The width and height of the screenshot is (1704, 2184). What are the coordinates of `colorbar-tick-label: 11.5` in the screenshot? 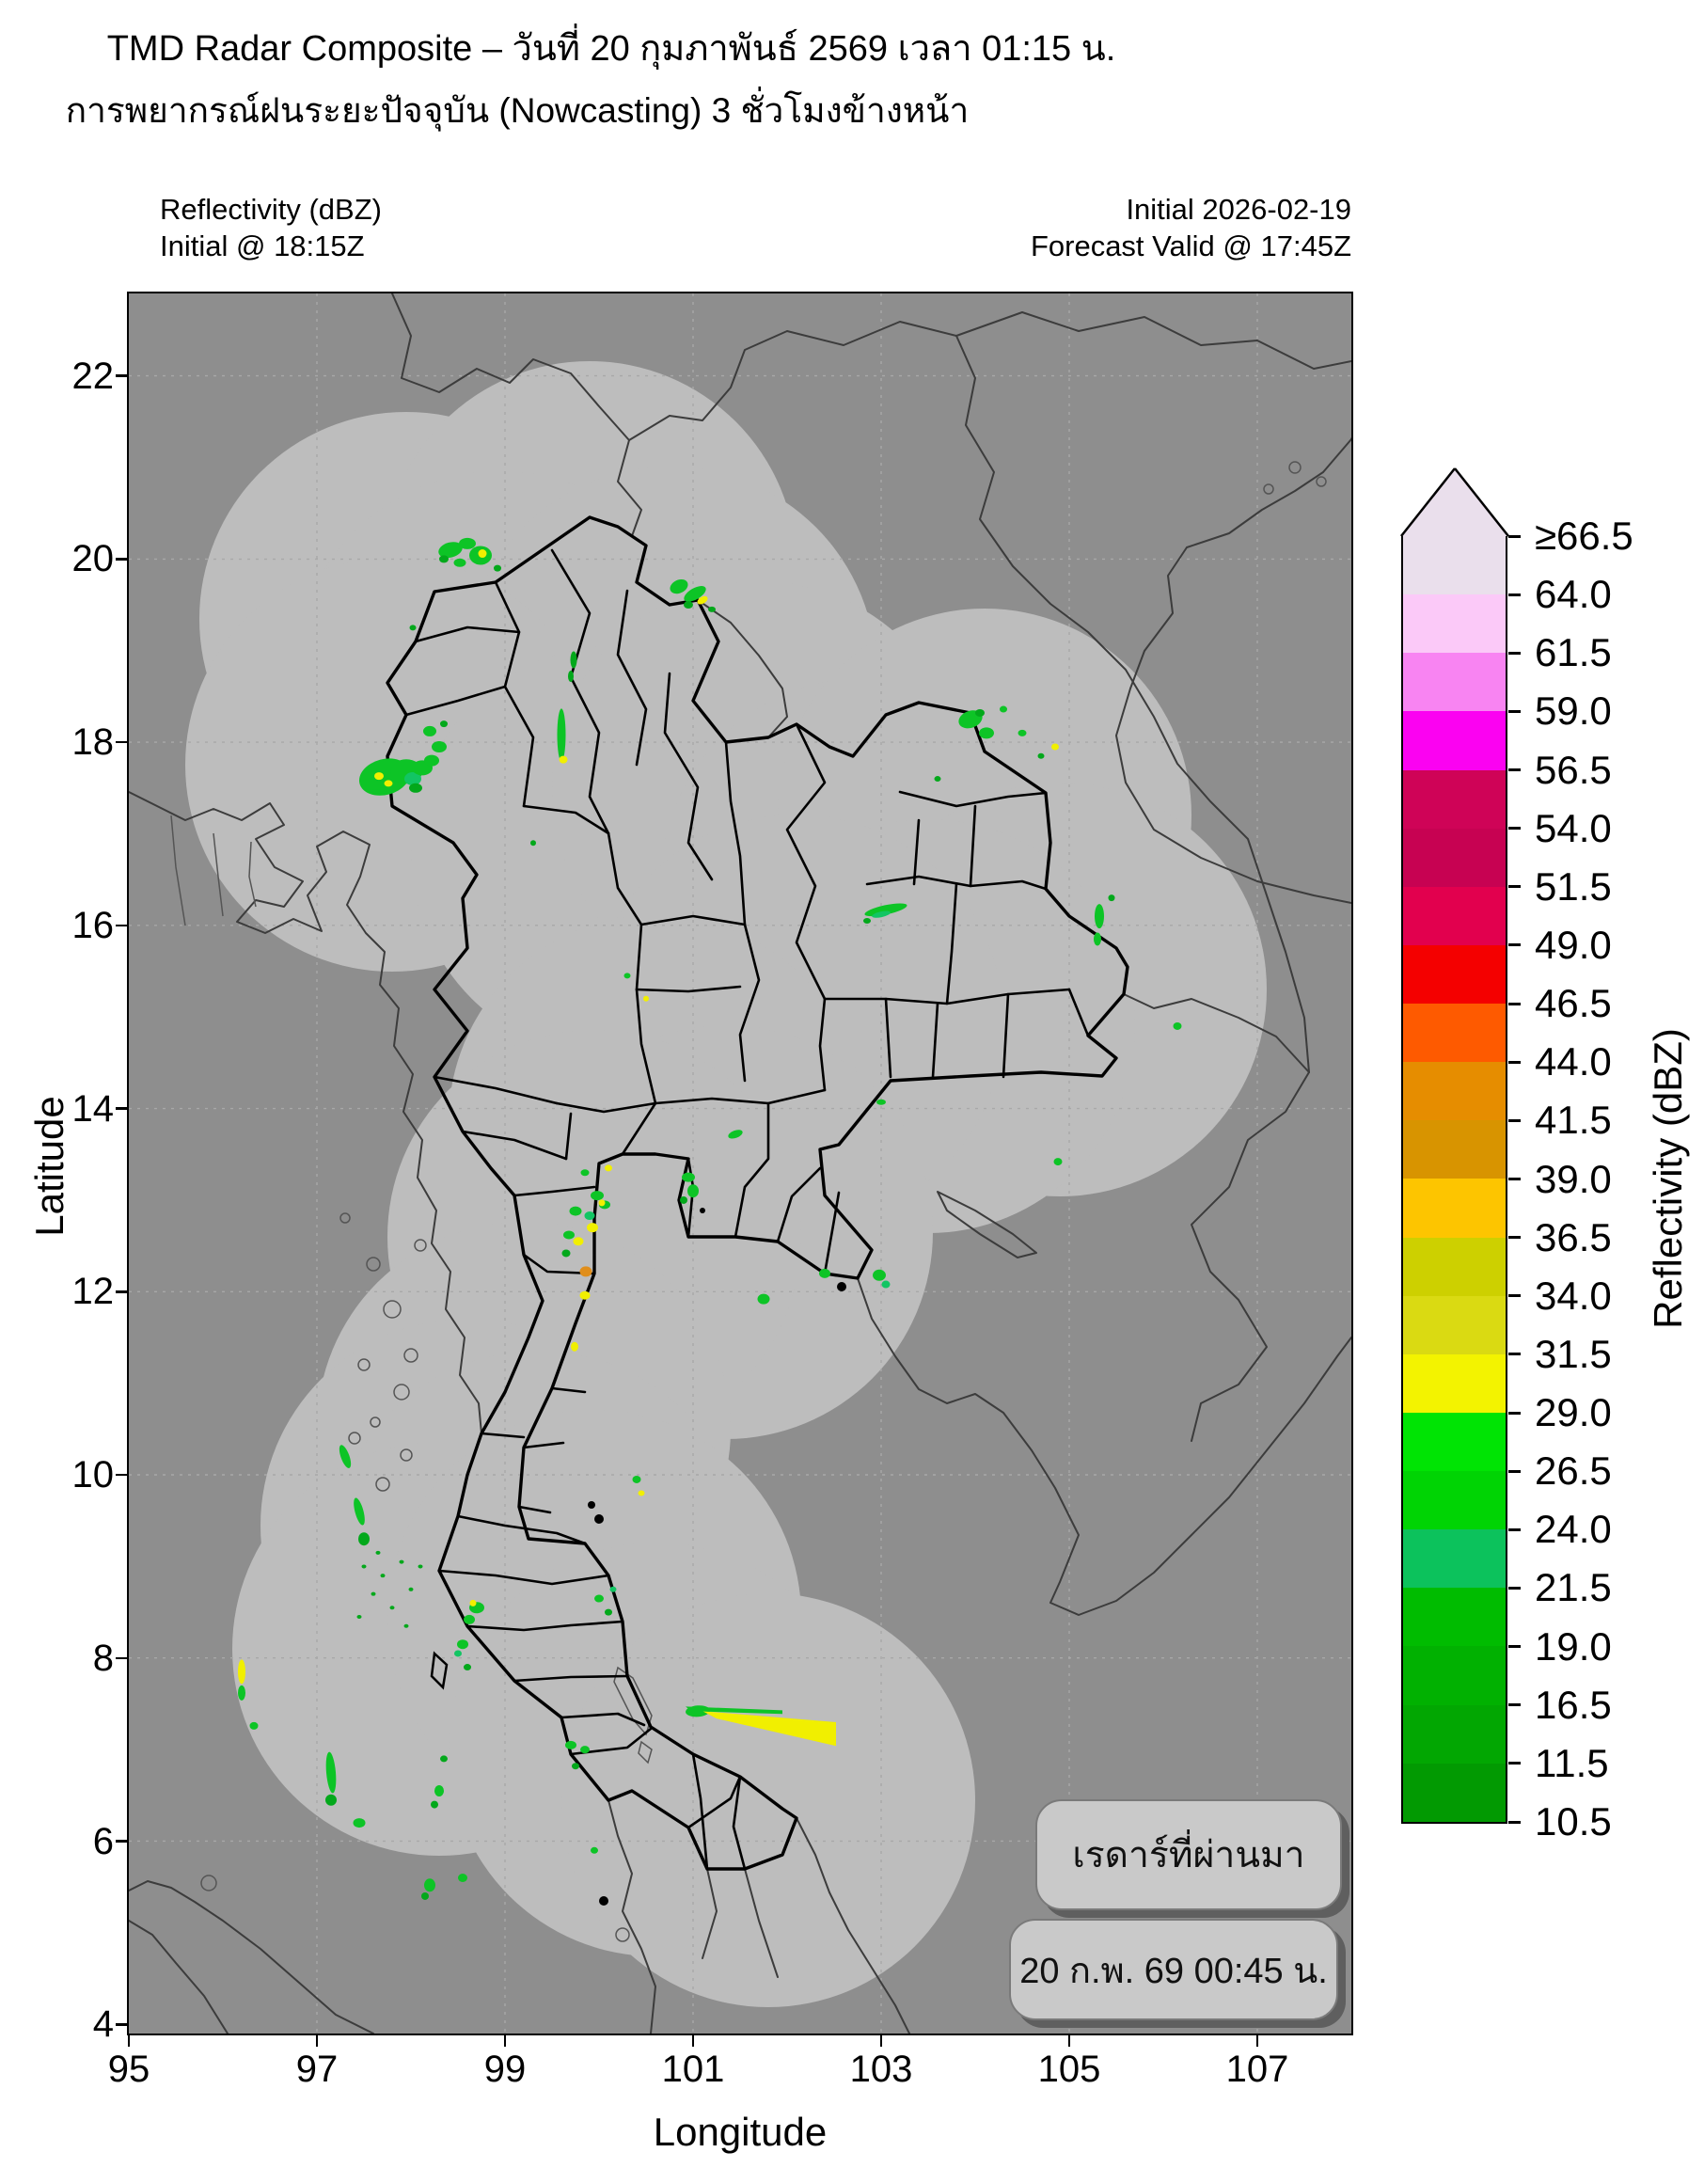 It's located at (1572, 1762).